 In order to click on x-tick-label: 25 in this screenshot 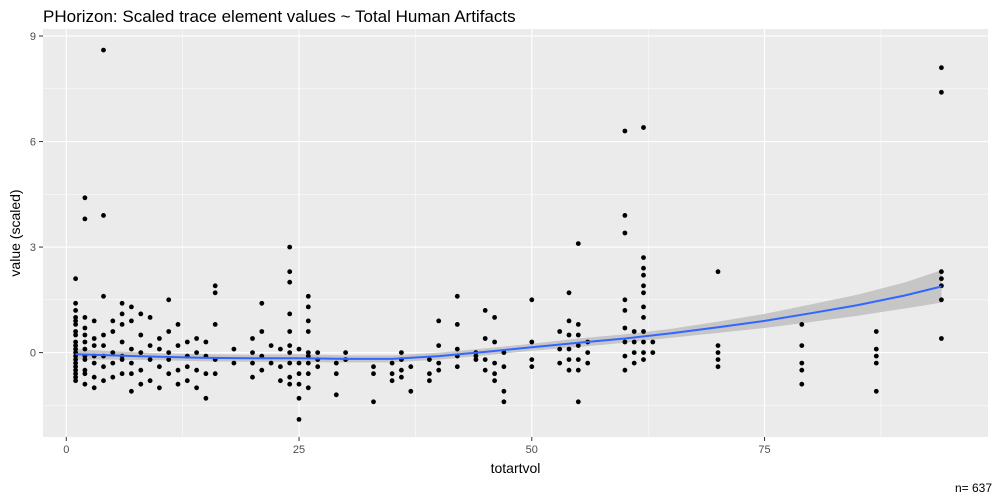, I will do `click(299, 450)`.